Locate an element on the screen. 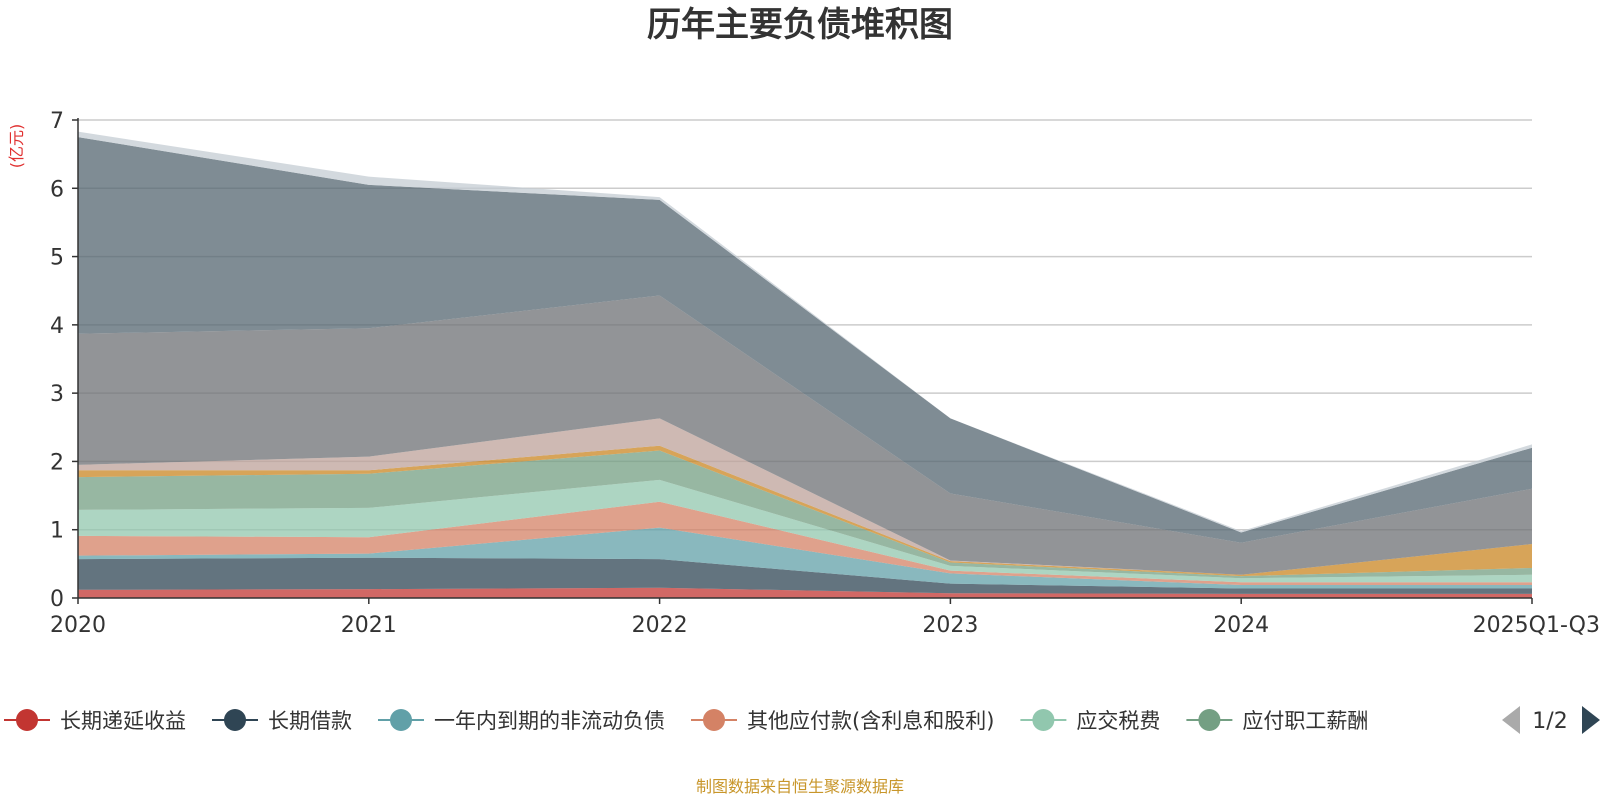 This screenshot has width=1600, height=800. legend-item: 应付职工薪酬 is located at coordinates (1277, 721).